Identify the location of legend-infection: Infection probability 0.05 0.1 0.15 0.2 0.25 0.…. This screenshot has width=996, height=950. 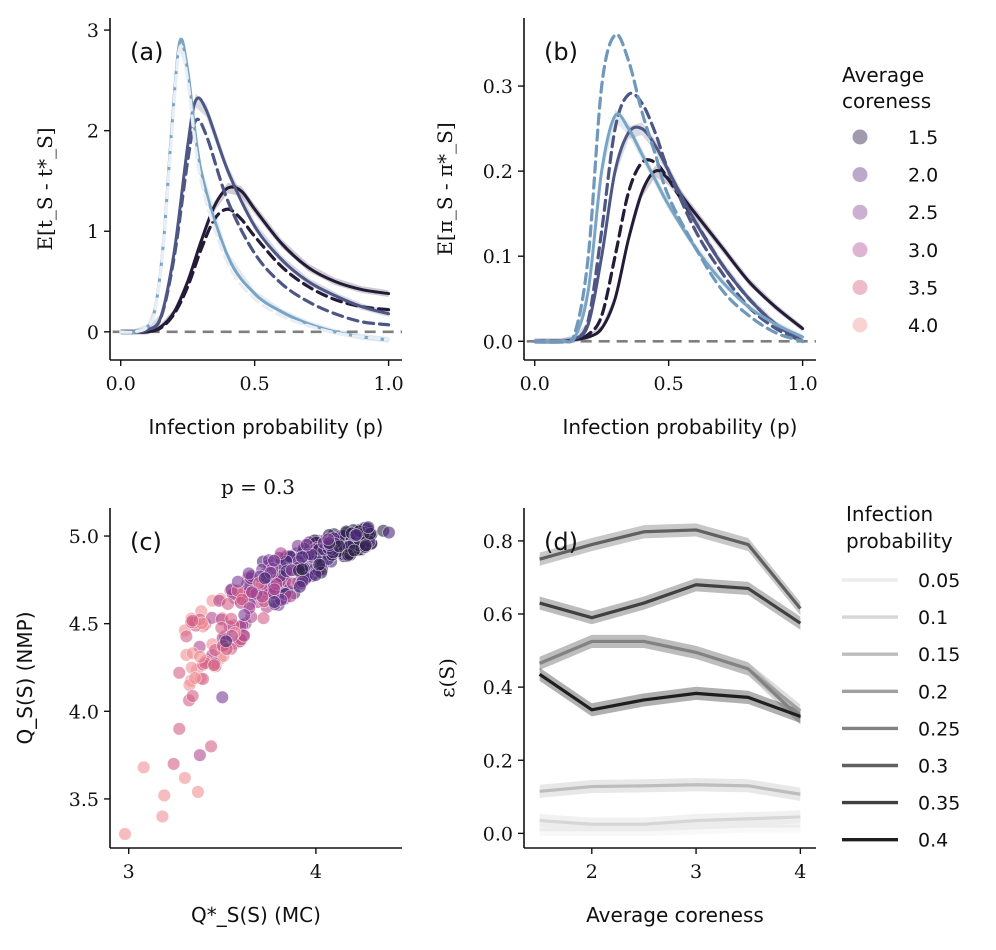
(901, 677).